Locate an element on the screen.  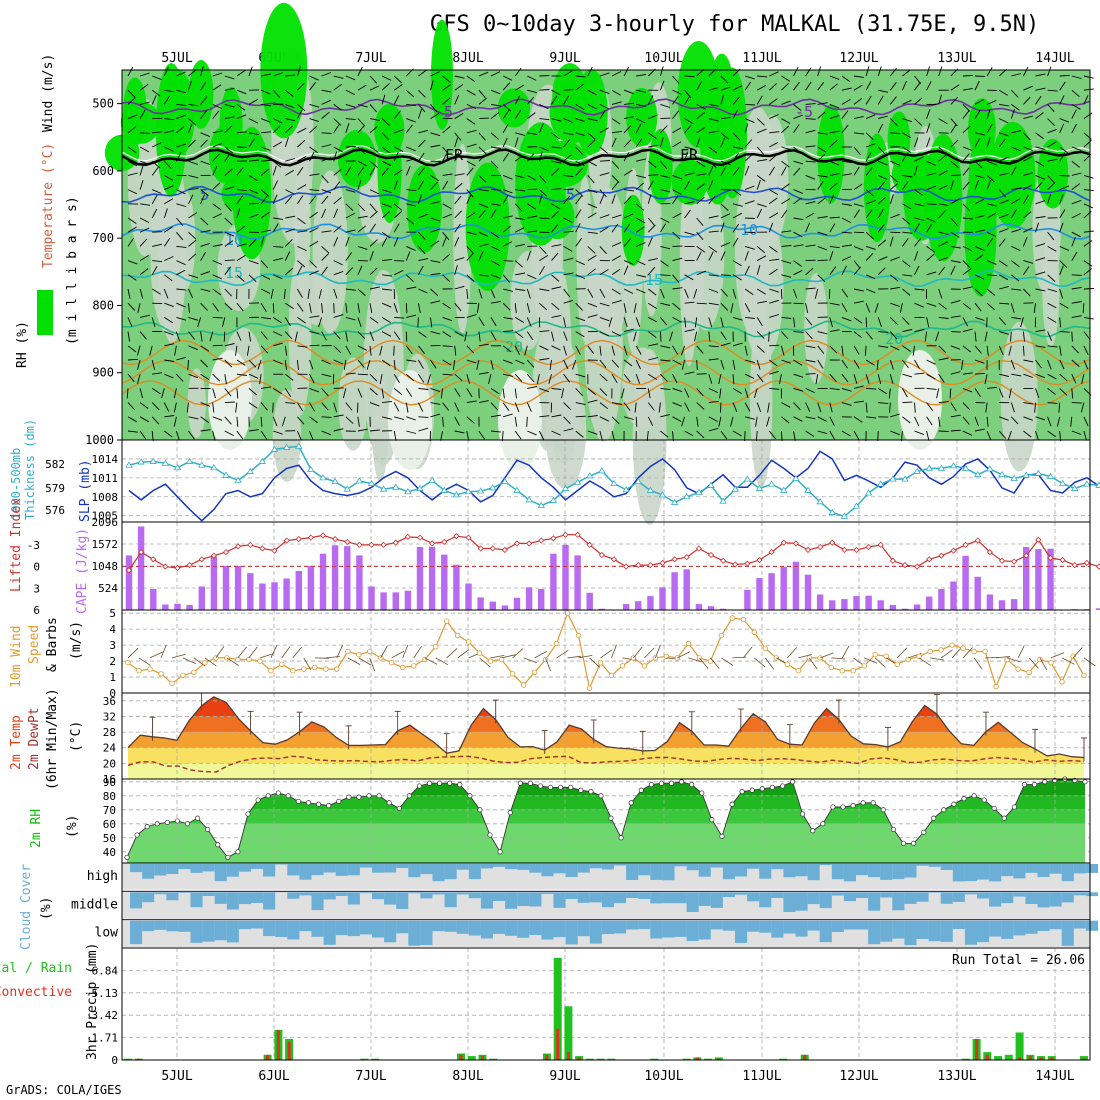
rh-2m-point is located at coordinates (167, 822).